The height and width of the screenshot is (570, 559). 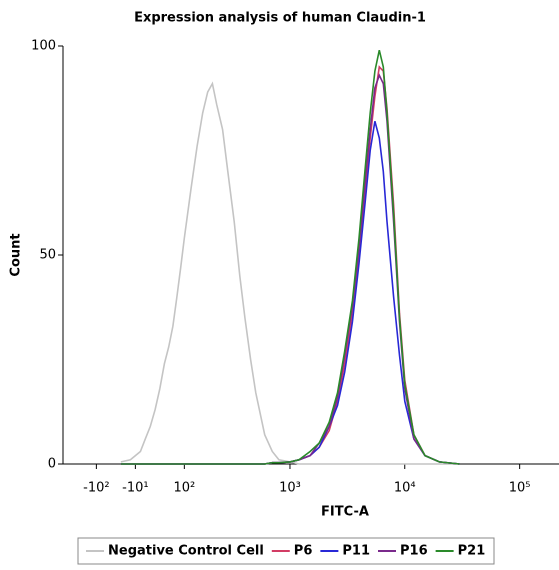 What do you see at coordinates (290, 488) in the screenshot?
I see `x-tick-label: 10³` at bounding box center [290, 488].